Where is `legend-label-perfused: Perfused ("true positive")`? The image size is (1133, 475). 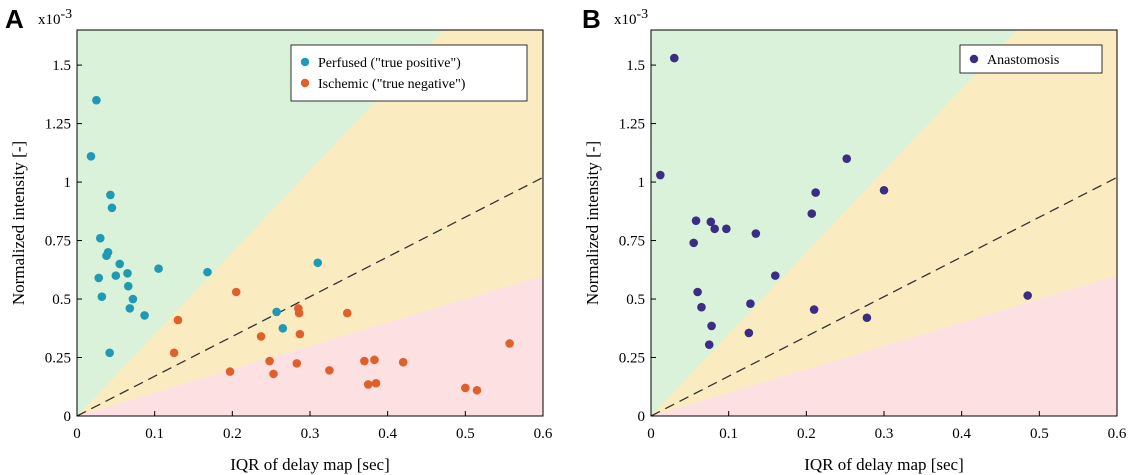
legend-label-perfused: Perfused ("true positive") is located at coordinates (389, 63).